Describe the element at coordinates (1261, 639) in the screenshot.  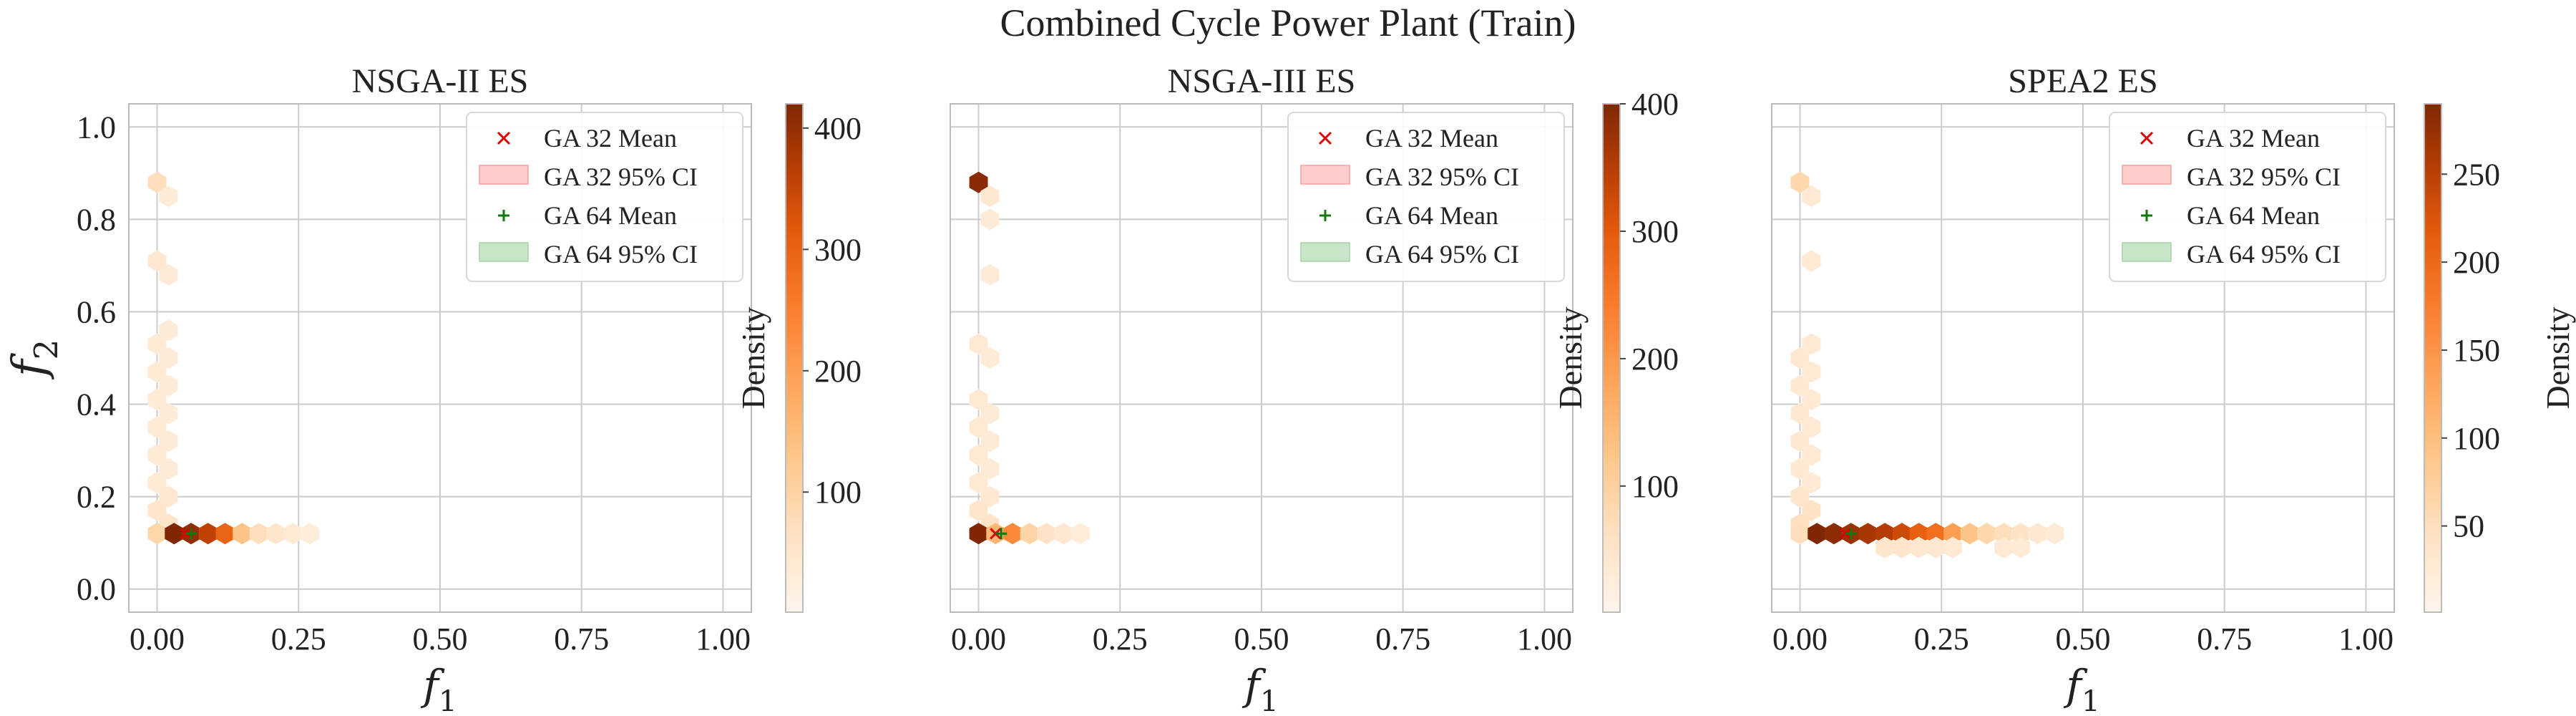
I see `x-tick-label: 0.50` at that location.